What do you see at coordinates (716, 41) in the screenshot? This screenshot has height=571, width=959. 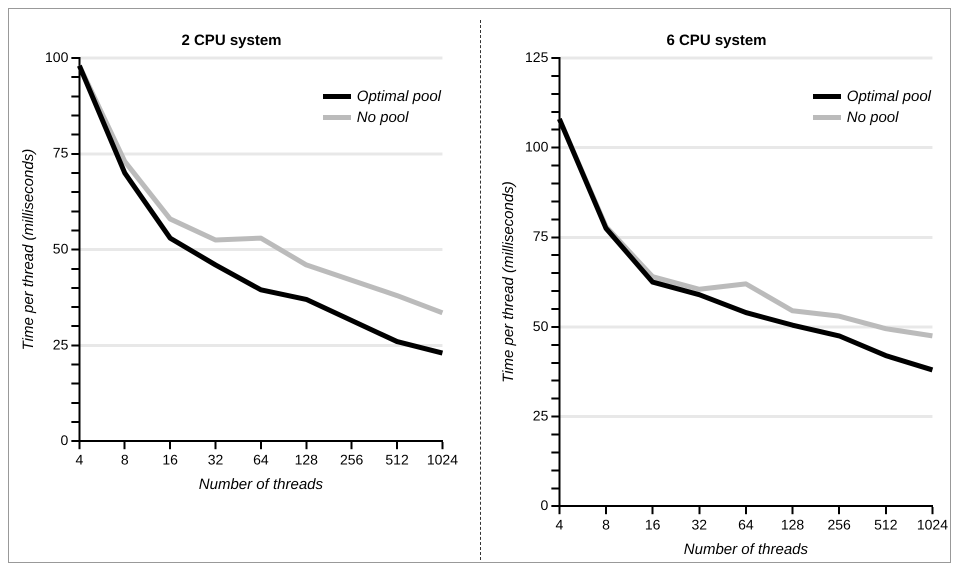 I see `chart-title: 6 CPU system` at bounding box center [716, 41].